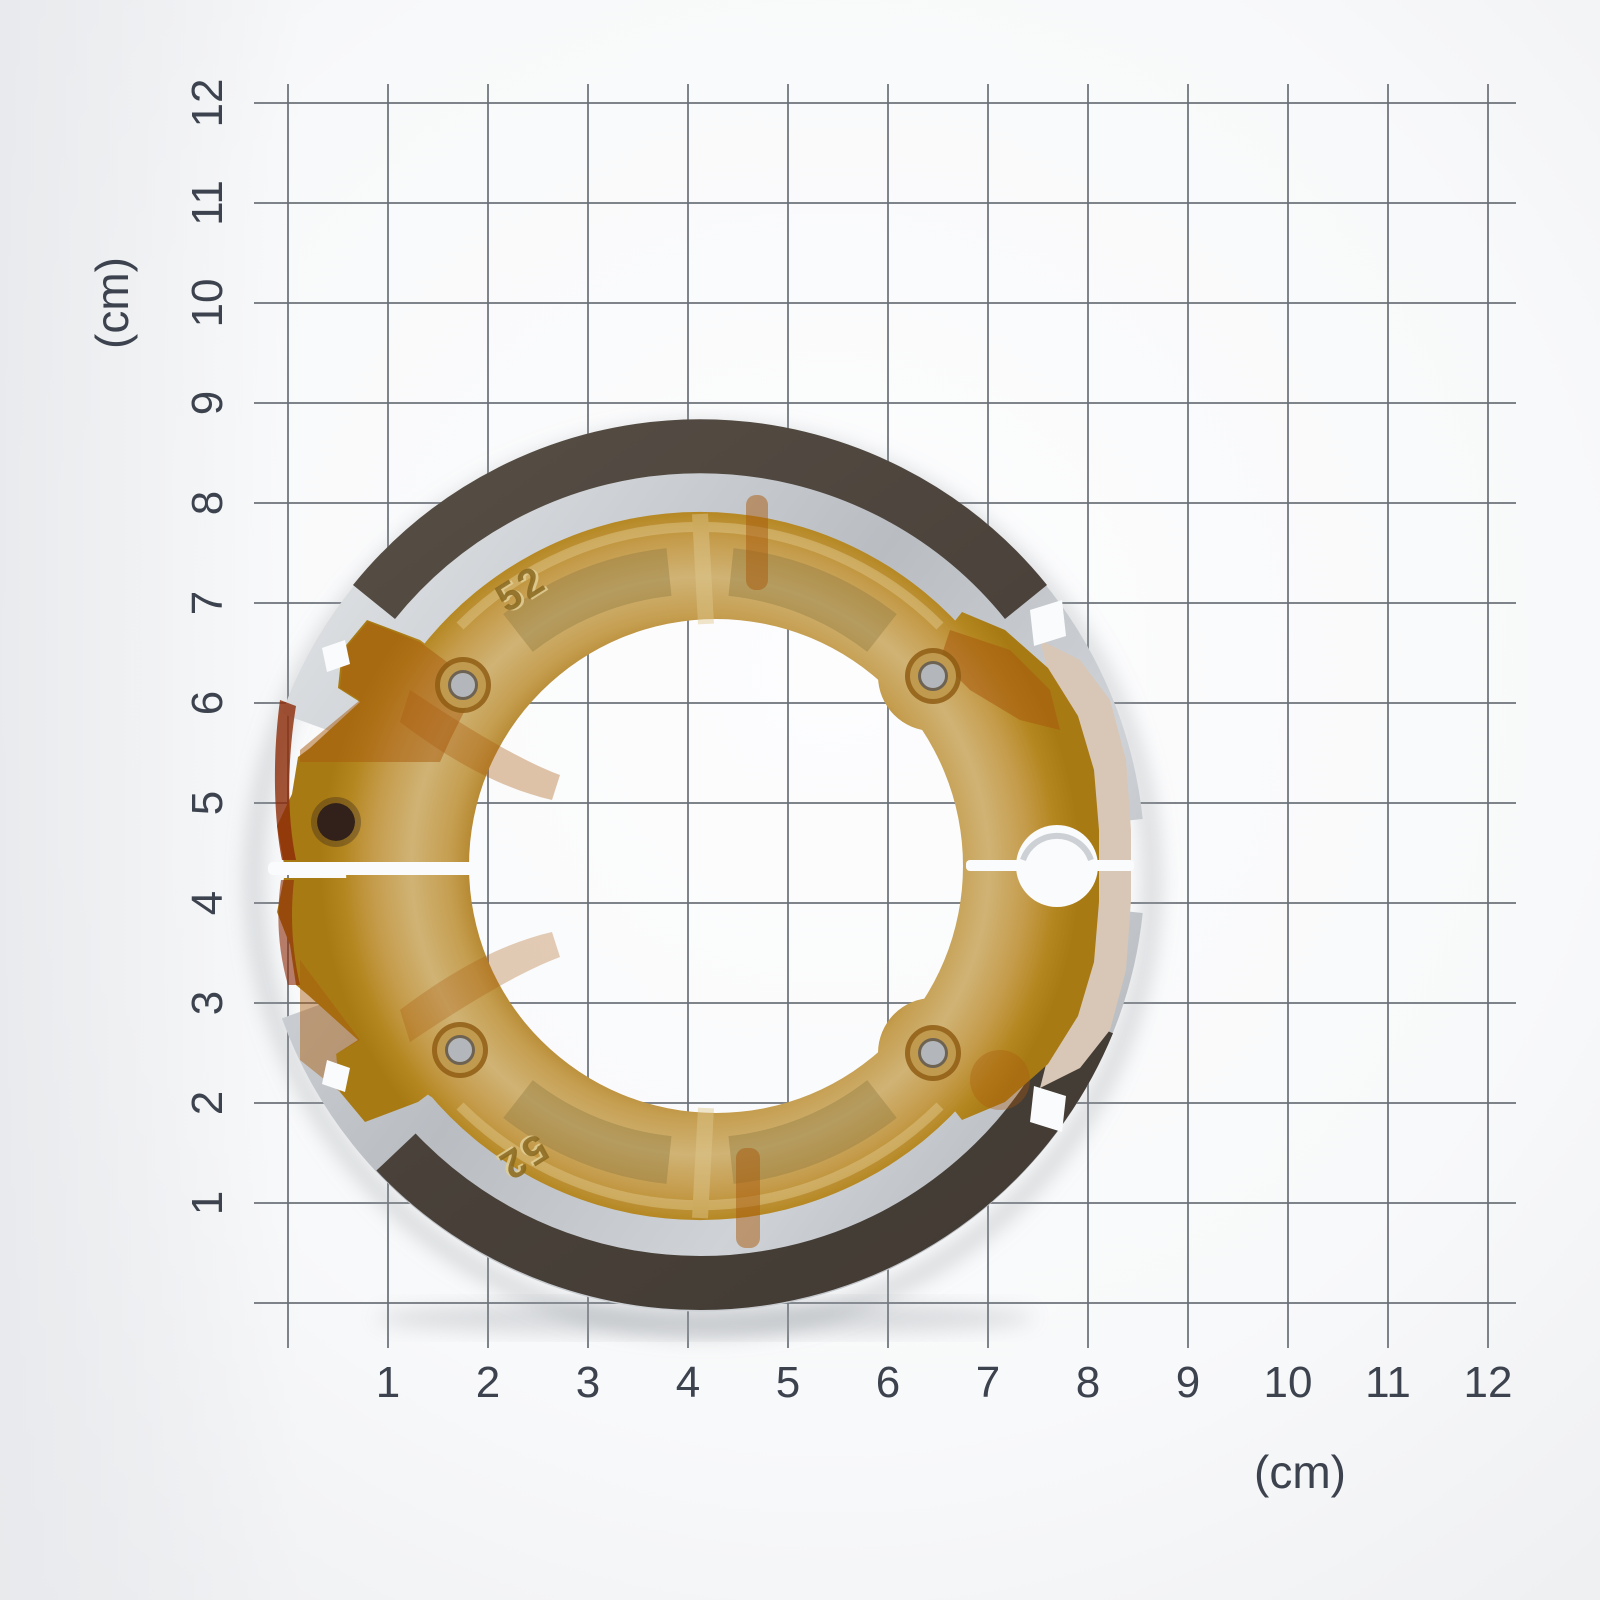 This screenshot has width=1600, height=1600. I want to click on paint-dot-halo, so click(336, 822).